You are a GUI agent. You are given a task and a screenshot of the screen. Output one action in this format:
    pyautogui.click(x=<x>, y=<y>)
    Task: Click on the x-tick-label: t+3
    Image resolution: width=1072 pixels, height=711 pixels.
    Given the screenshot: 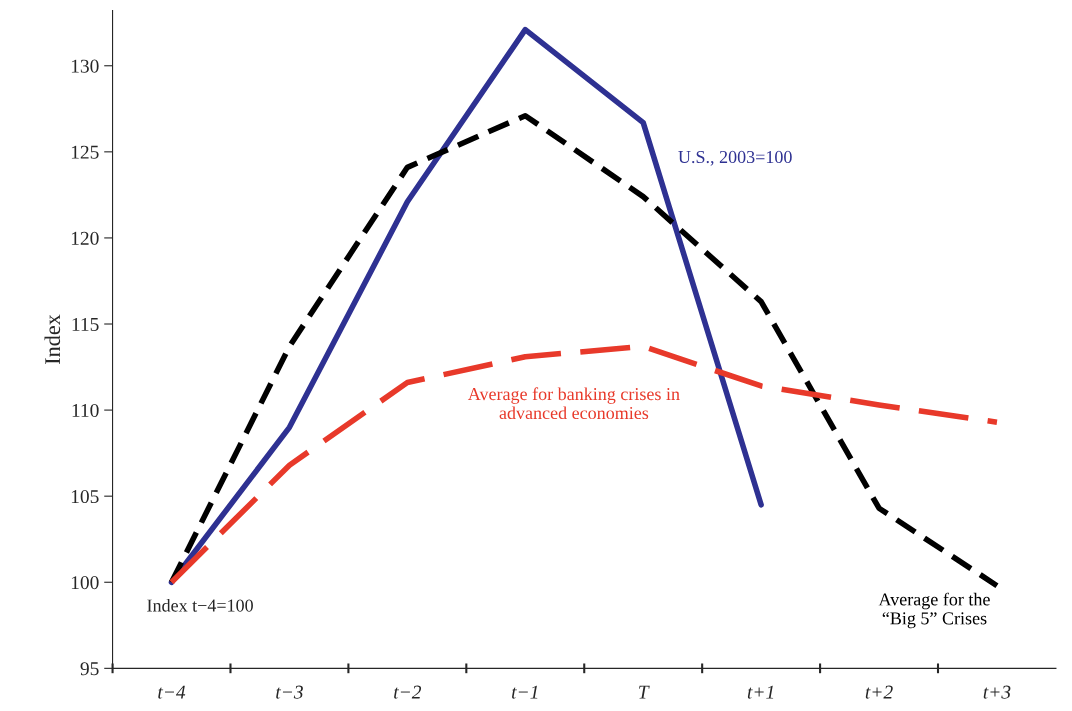 What is the action you would take?
    pyautogui.click(x=997, y=692)
    